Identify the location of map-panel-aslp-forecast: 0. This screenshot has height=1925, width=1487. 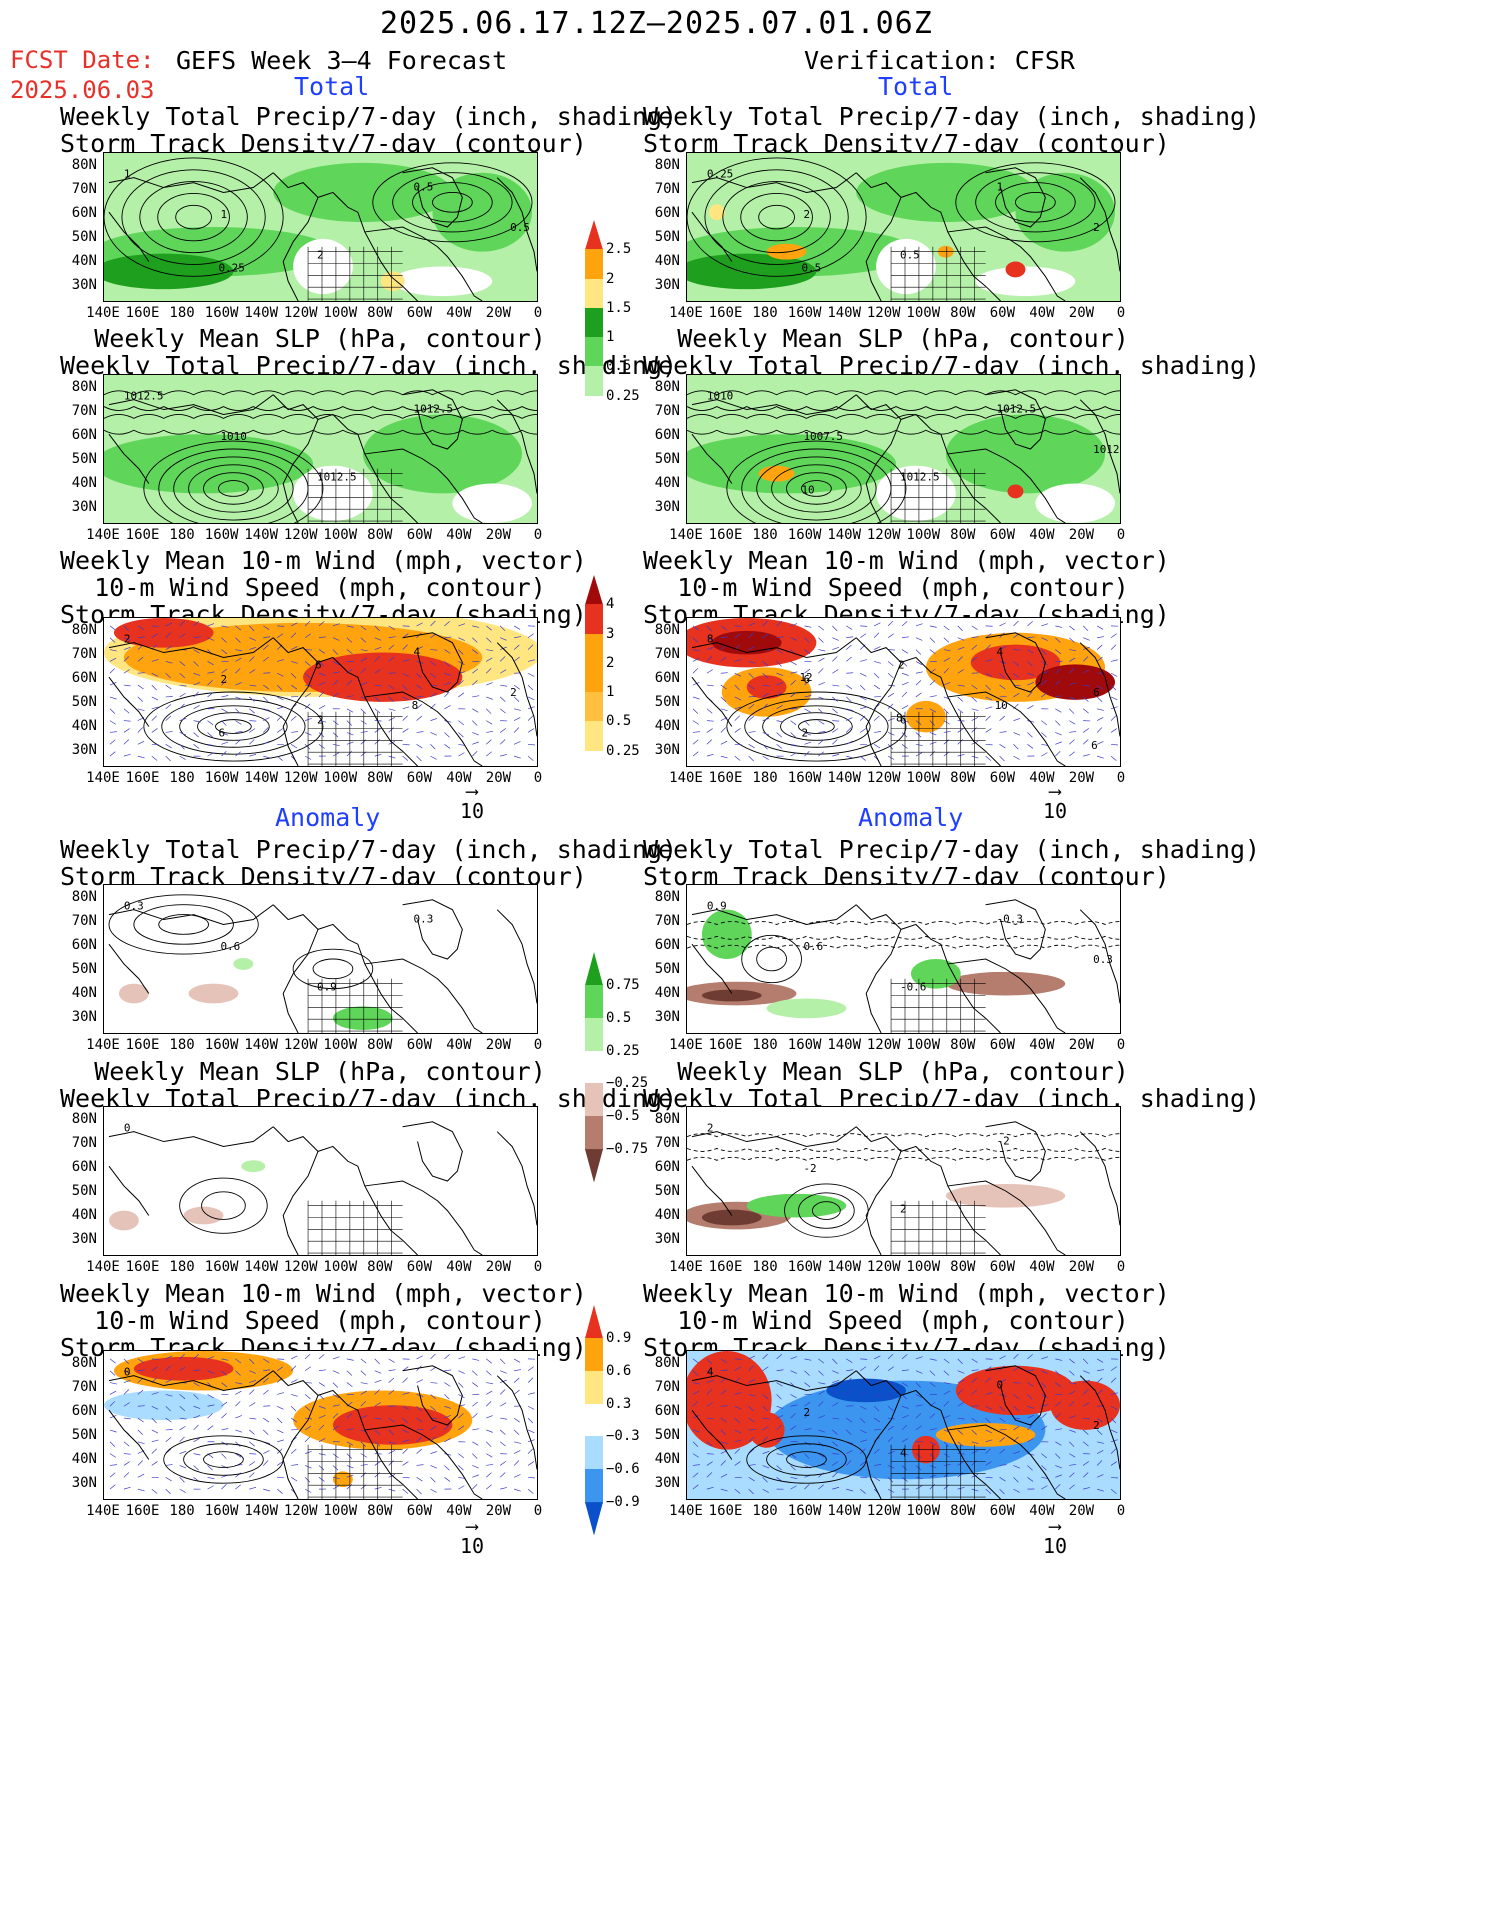
(320, 1181).